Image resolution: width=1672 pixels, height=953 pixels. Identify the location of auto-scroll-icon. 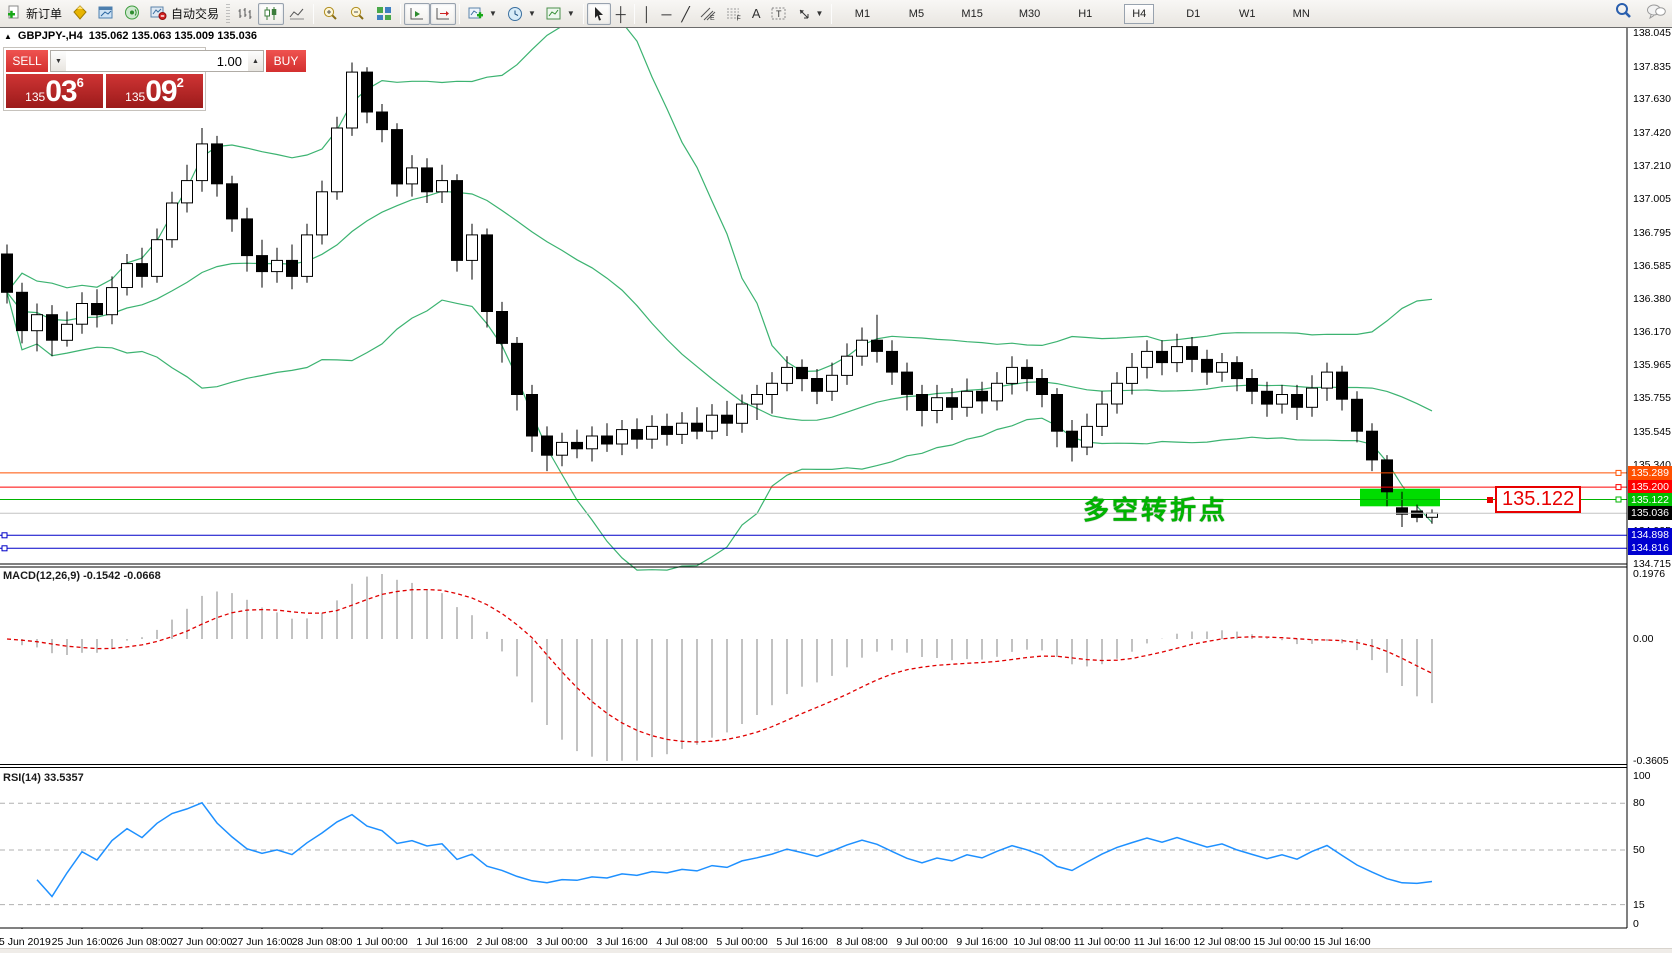
(417, 14).